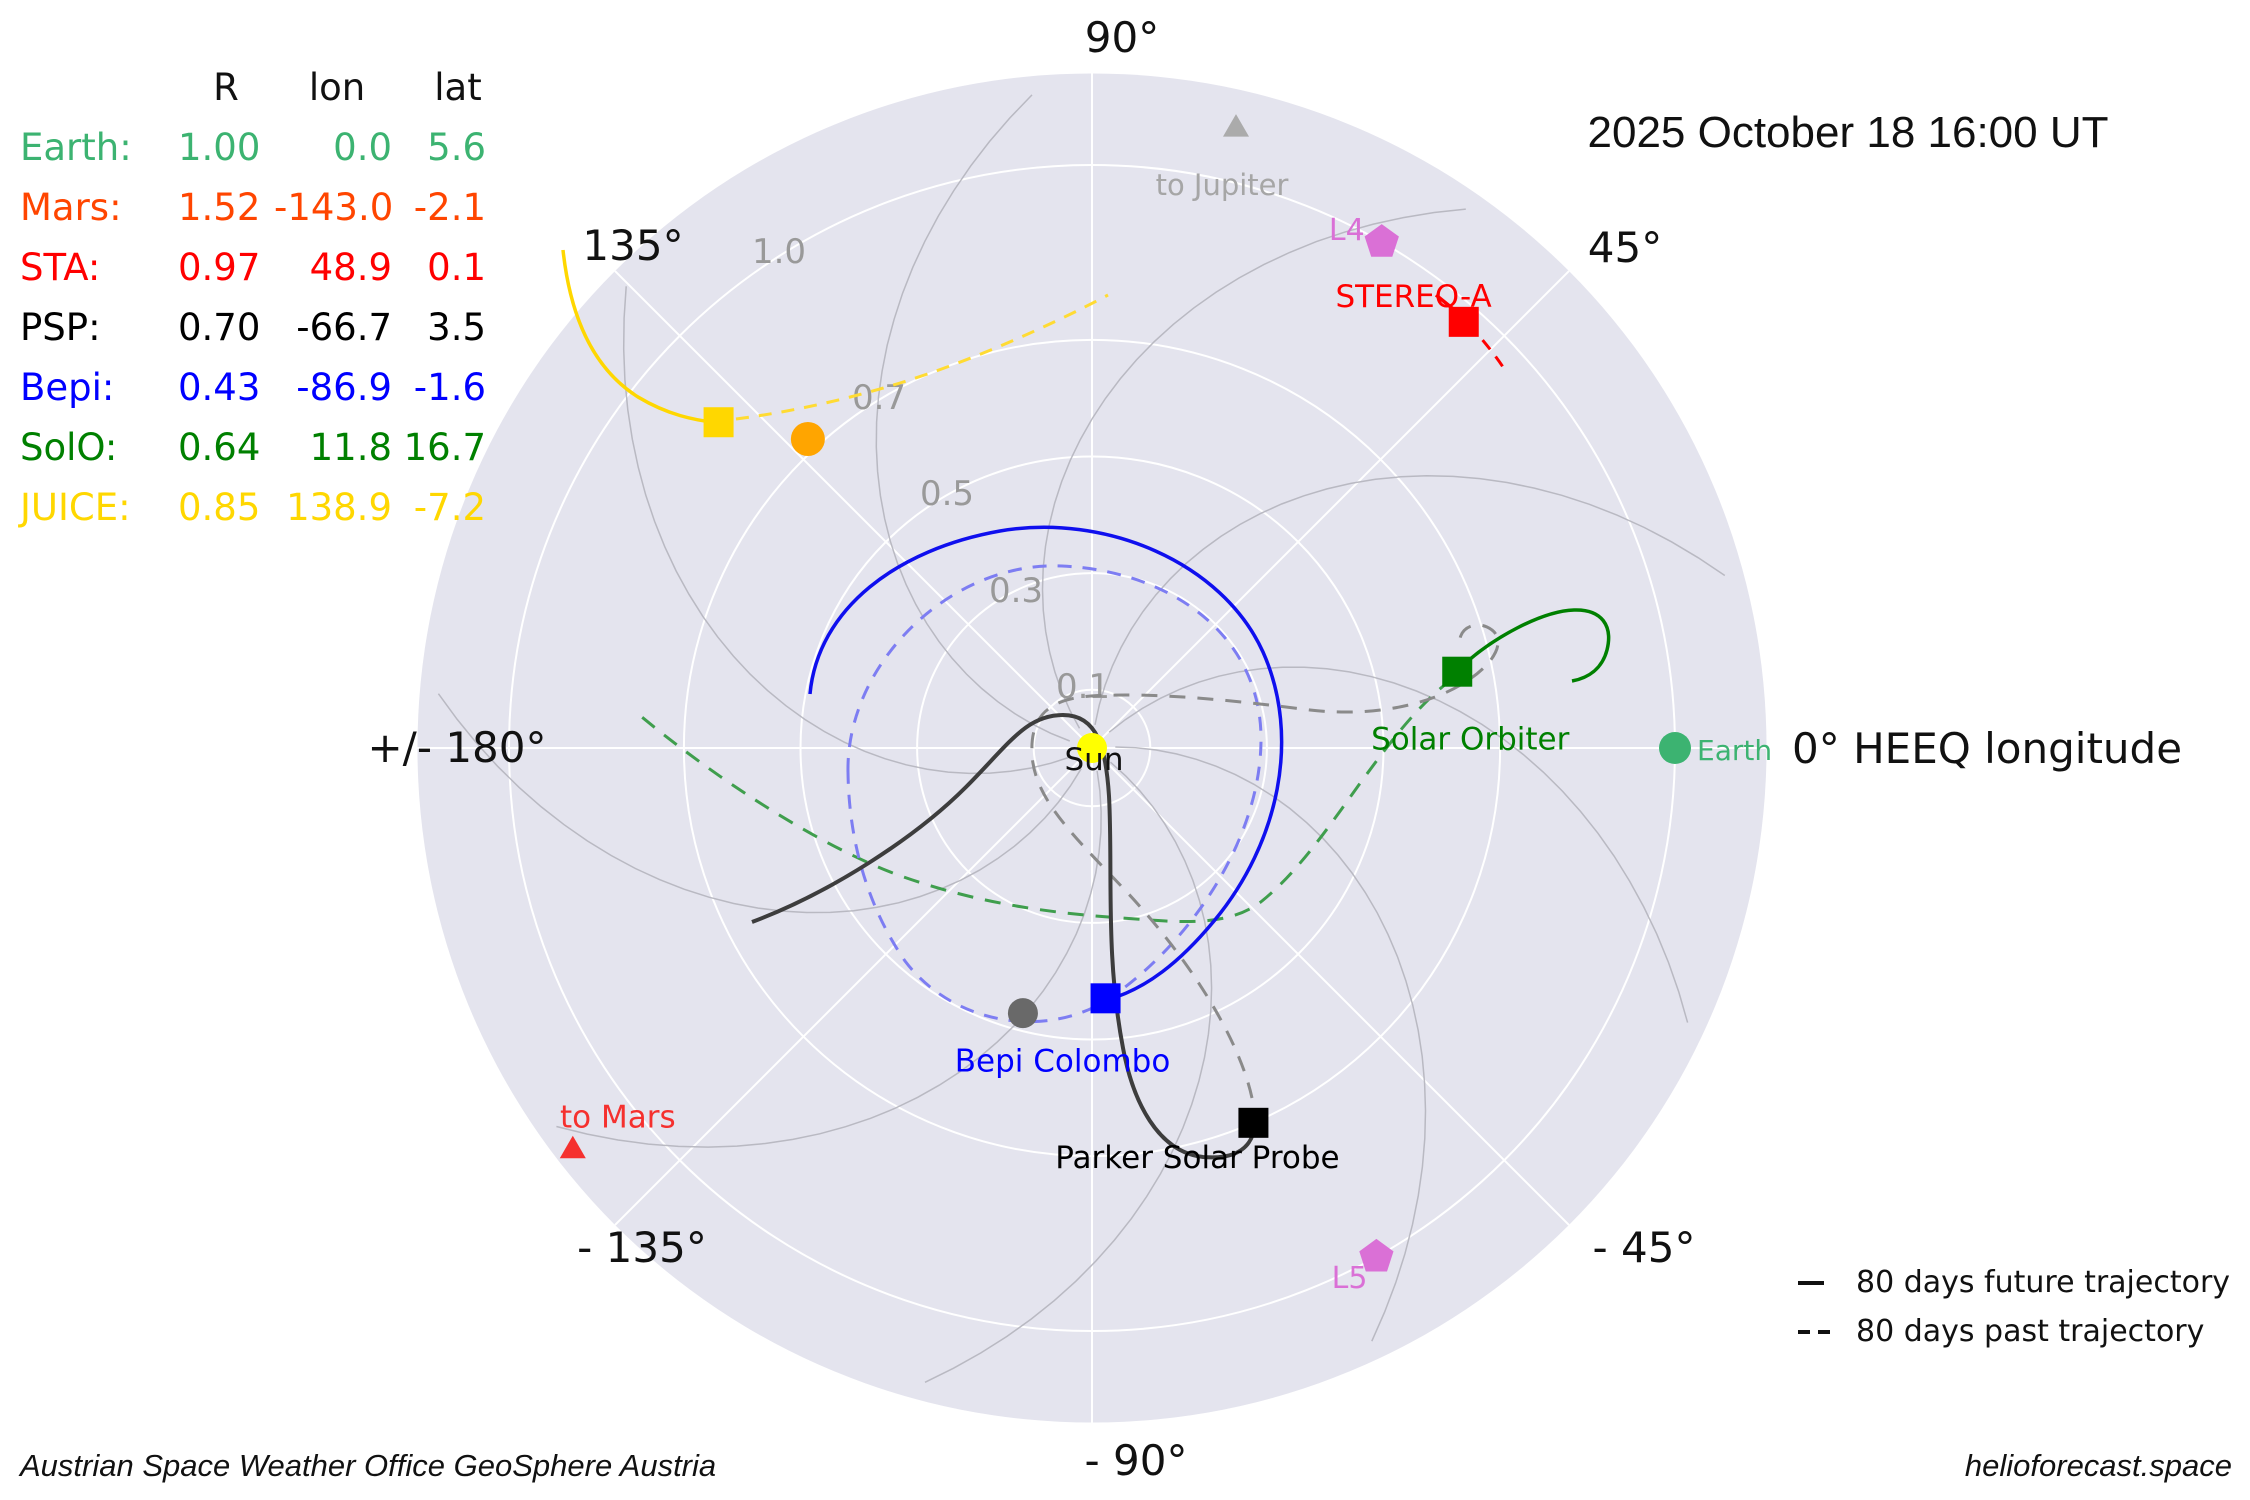 This screenshot has width=2250, height=1500. Describe the element at coordinates (350, 267) in the screenshot. I see `ephem-row-lon-2: 48.9` at that location.